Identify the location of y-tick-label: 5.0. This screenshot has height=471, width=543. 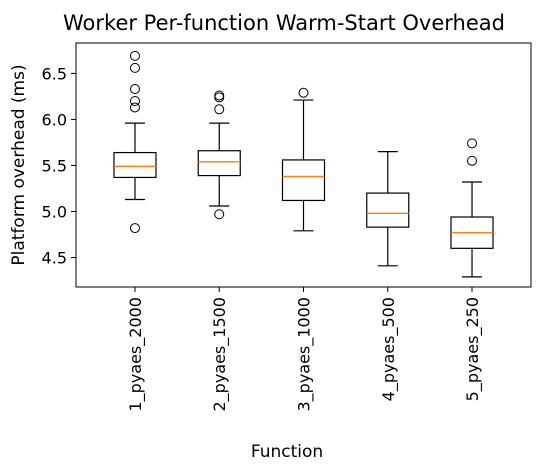
(54, 211).